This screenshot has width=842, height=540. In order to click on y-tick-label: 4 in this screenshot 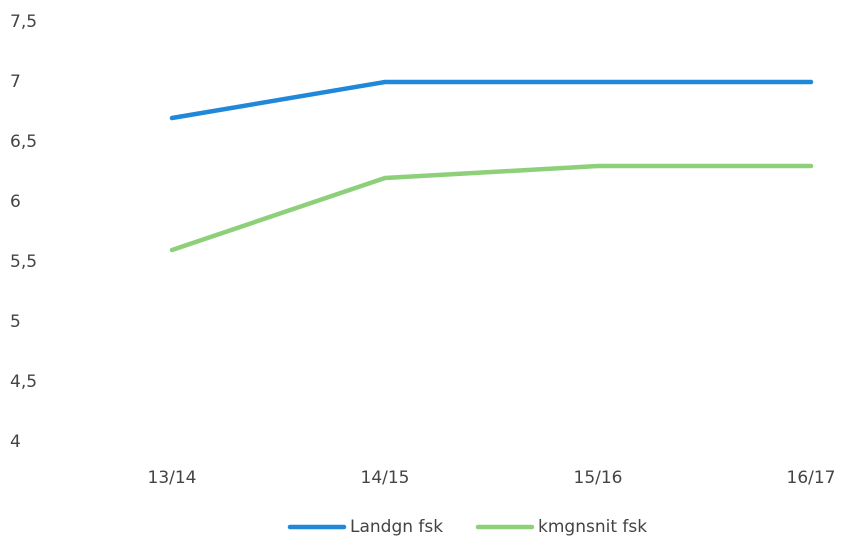, I will do `click(15, 442)`.